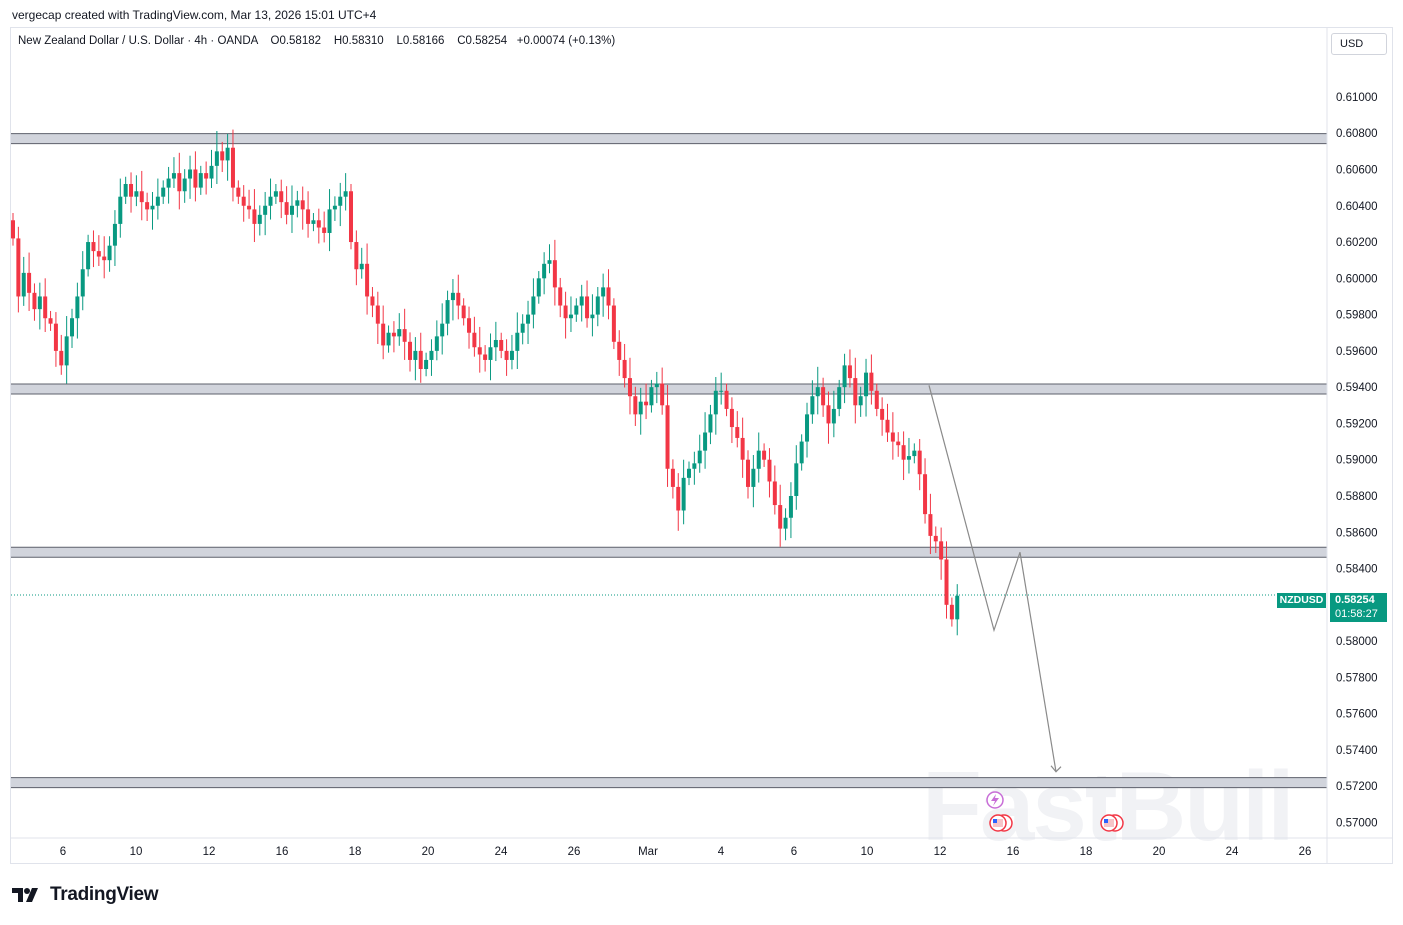  Describe the element at coordinates (428, 852) in the screenshot. I see `time-tick-label: 20` at that location.